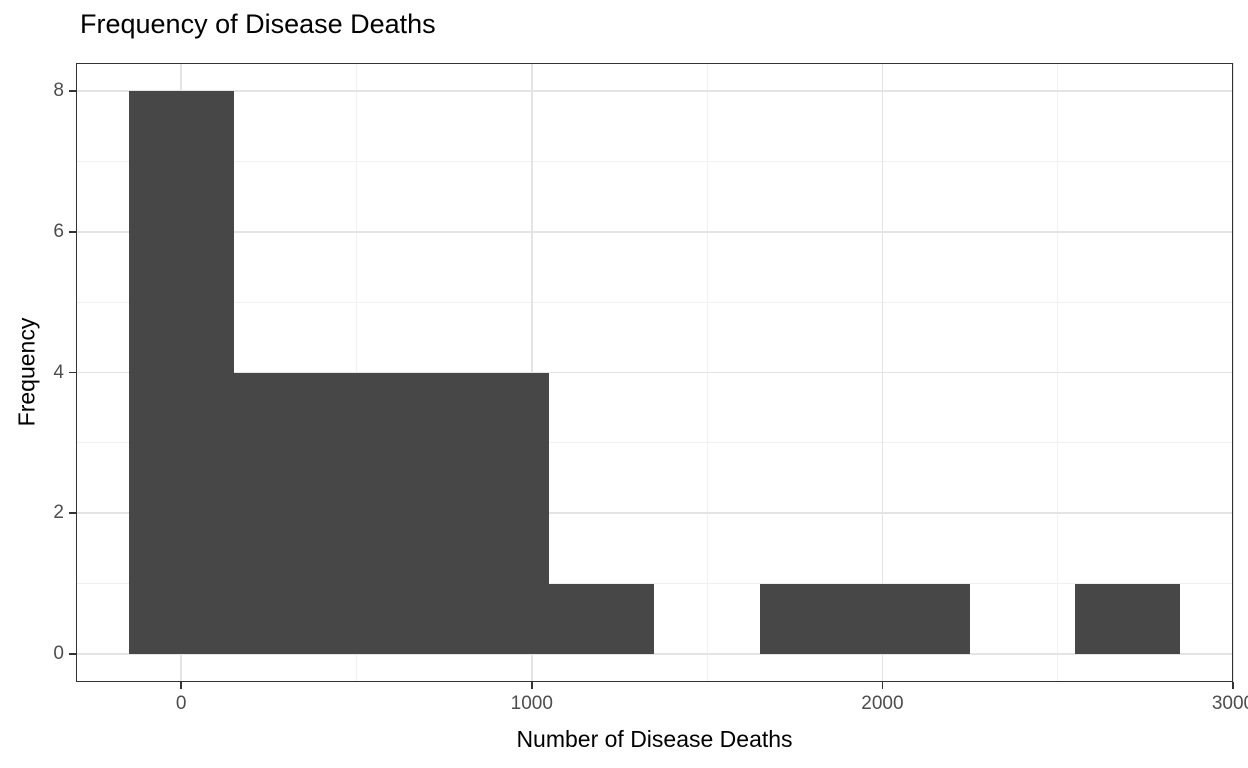 This screenshot has width=1248, height=768. What do you see at coordinates (882, 703) in the screenshot?
I see `x-tick-label: 2000` at bounding box center [882, 703].